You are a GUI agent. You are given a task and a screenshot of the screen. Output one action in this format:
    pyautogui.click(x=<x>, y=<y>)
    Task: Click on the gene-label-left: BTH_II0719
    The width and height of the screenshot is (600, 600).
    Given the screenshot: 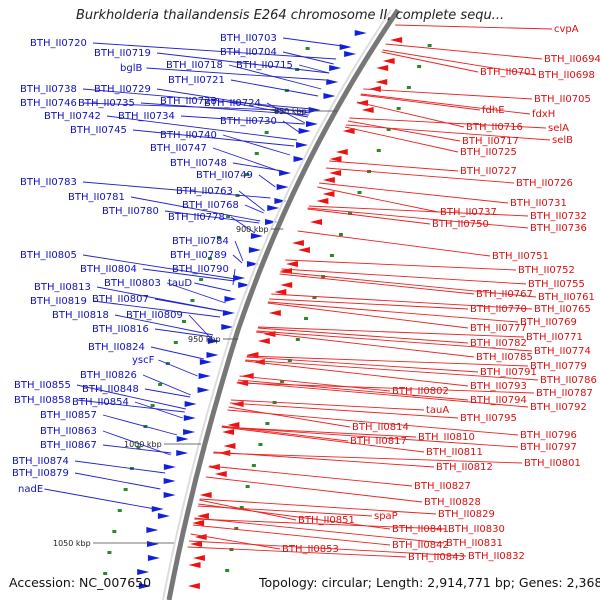 What is the action you would take?
    pyautogui.click(x=122, y=53)
    